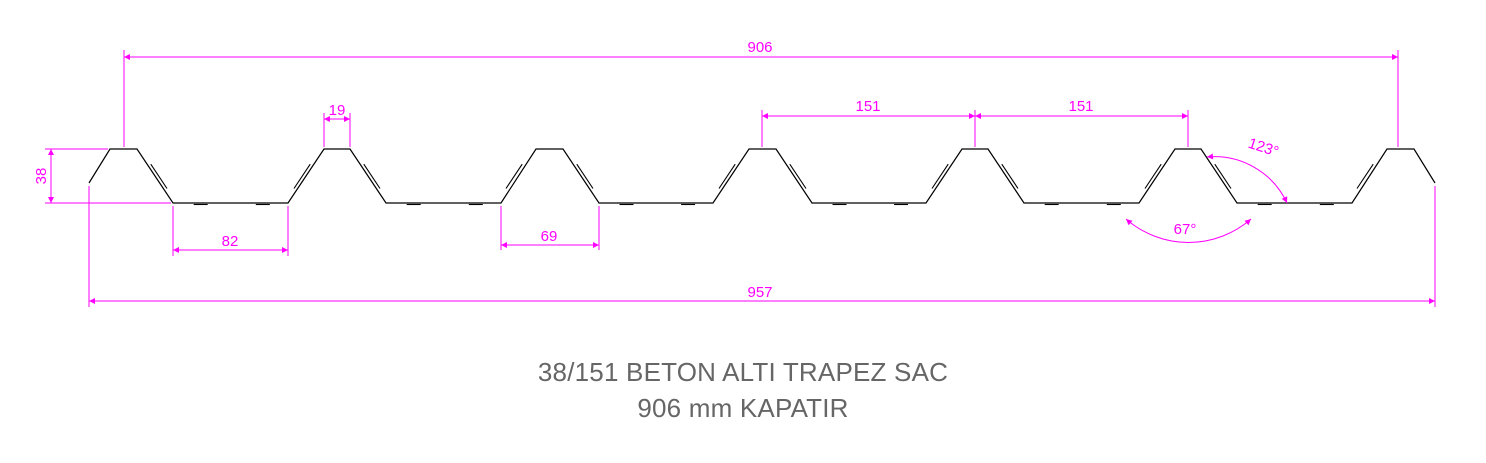 The height and width of the screenshot is (463, 1486). I want to click on sheet-profile, so click(762, 176).